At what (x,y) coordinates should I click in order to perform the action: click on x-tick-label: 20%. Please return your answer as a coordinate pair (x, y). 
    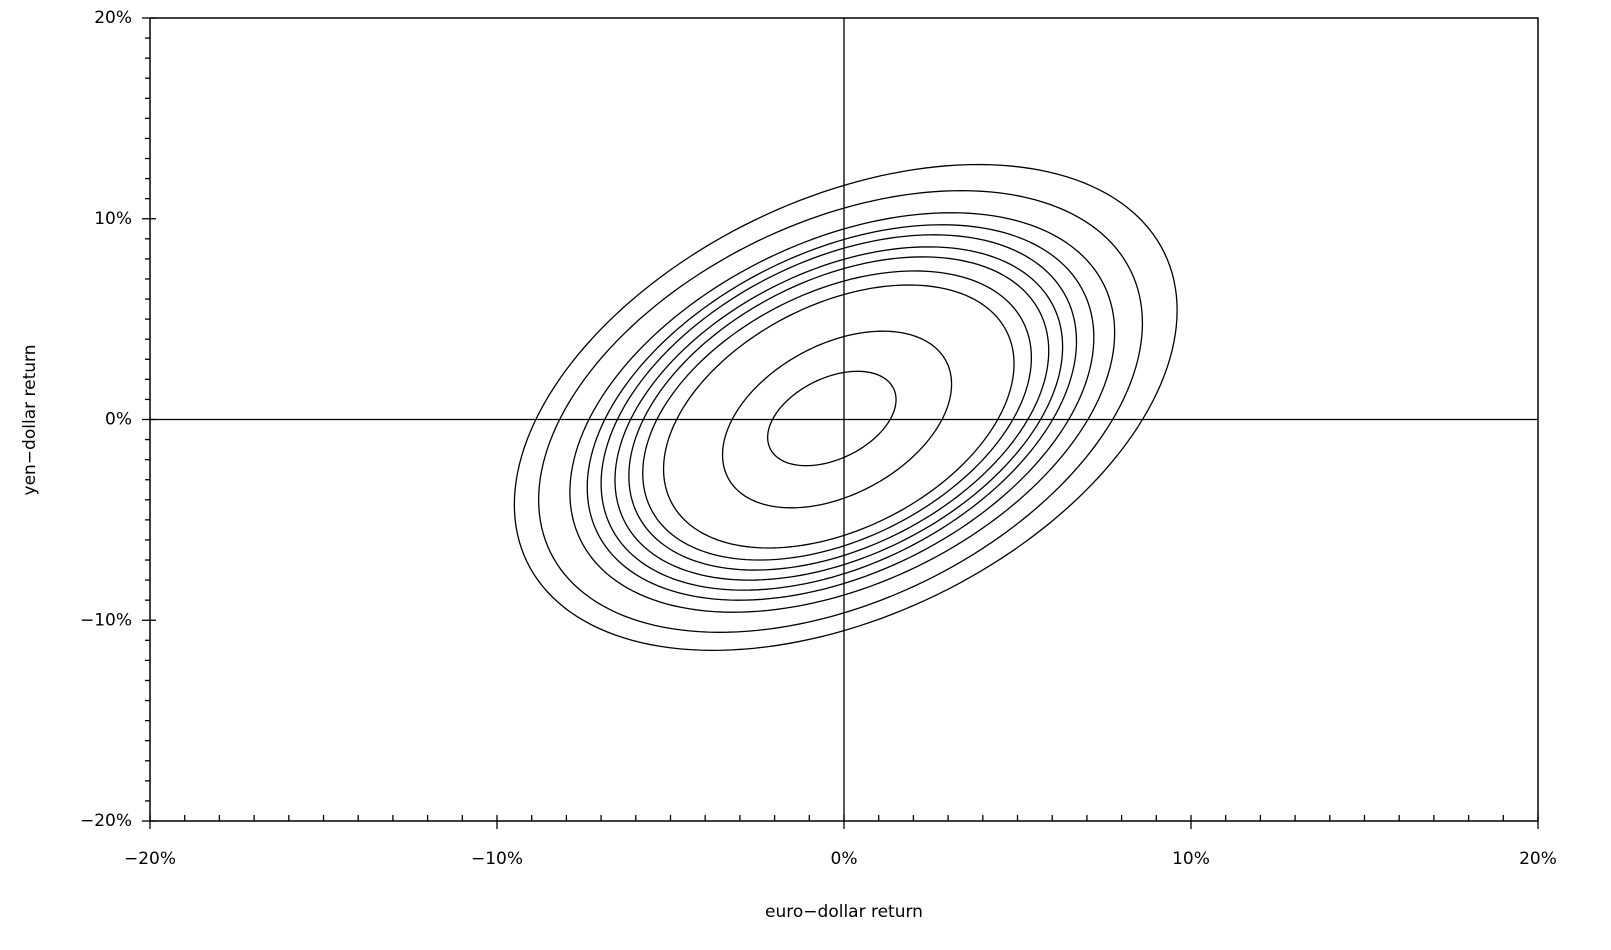
    Looking at the image, I should click on (1538, 859).